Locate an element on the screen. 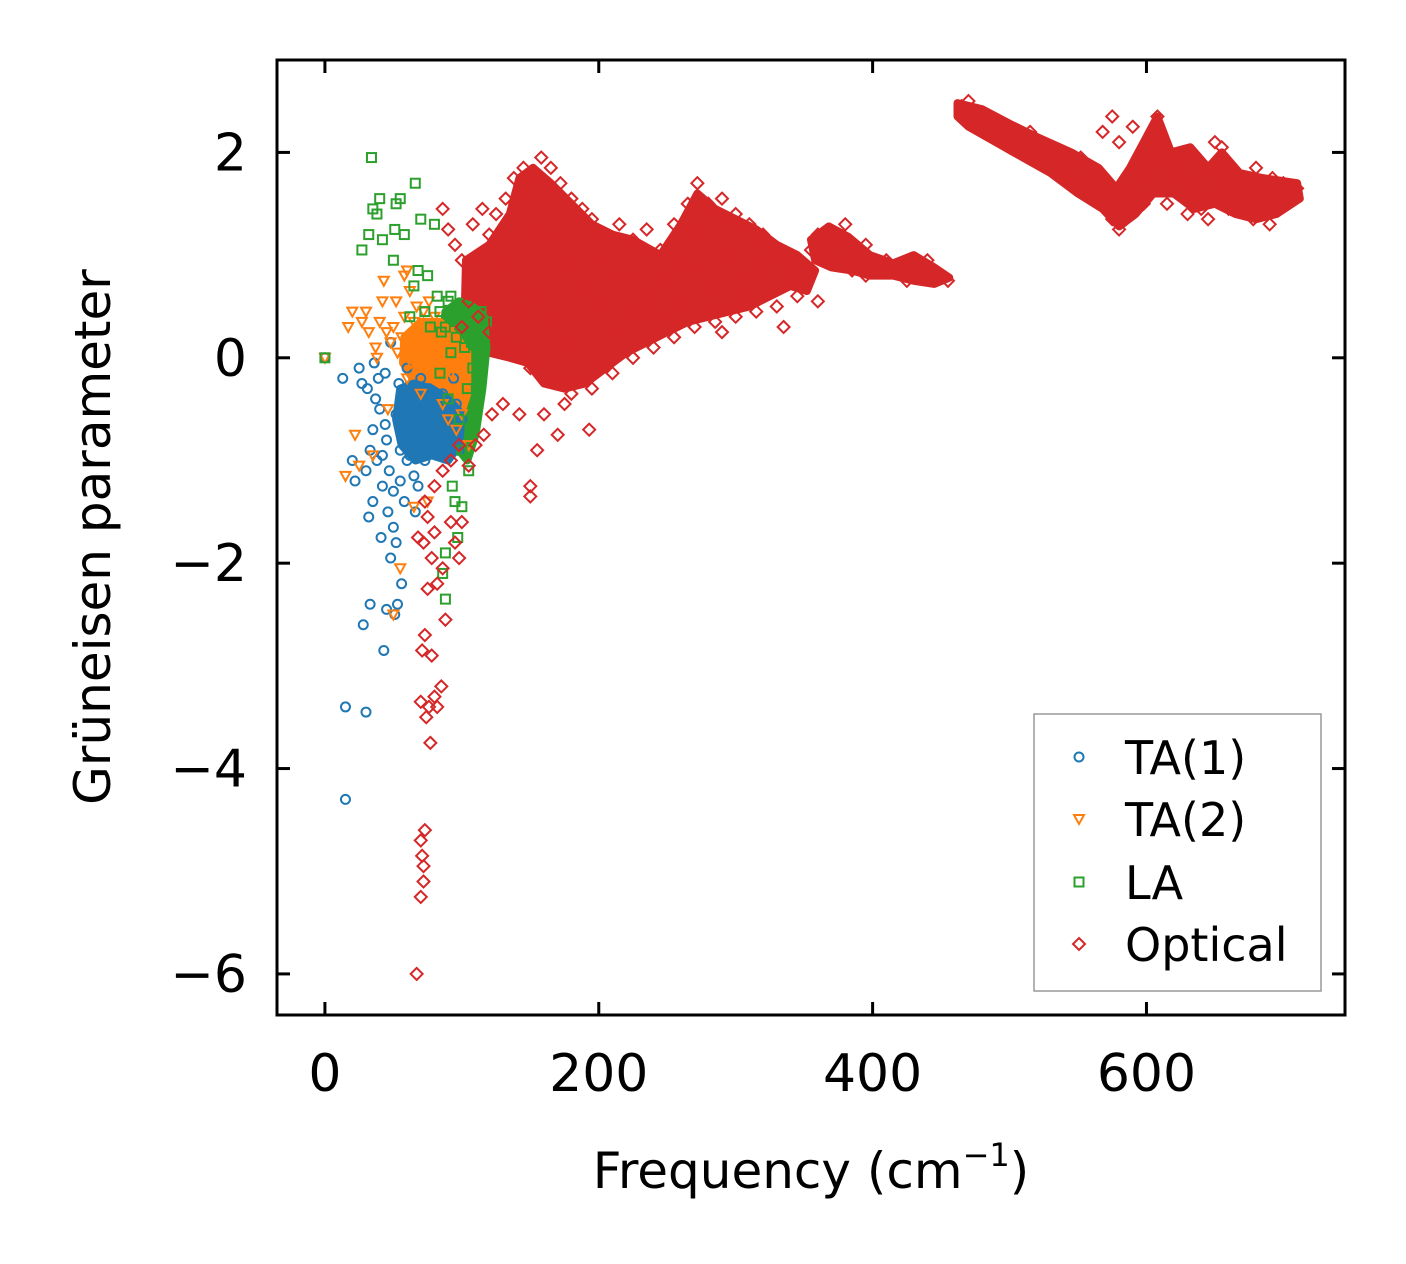 The width and height of the screenshot is (1406, 1264). y-tick-label: 2 is located at coordinates (230, 153).